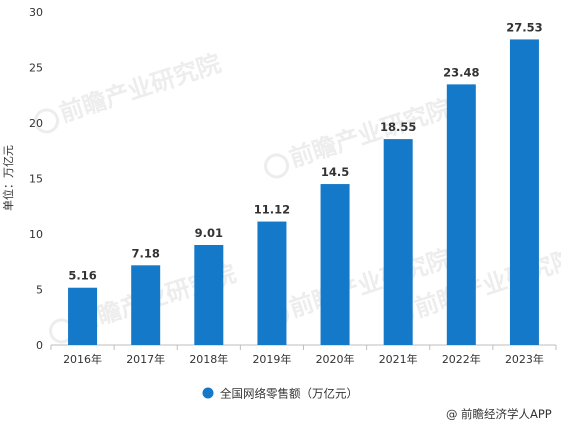 This screenshot has height=431, width=561. What do you see at coordinates (82, 276) in the screenshot?
I see `data-label: 5.16` at bounding box center [82, 276].